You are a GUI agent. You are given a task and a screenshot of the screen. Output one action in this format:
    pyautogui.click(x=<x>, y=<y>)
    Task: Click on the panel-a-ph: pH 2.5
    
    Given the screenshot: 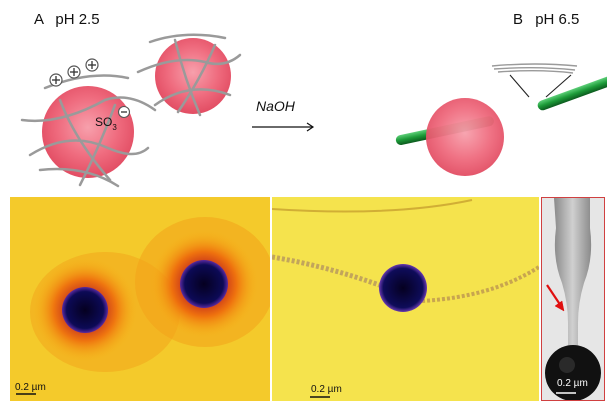 What is the action you would take?
    pyautogui.click(x=77, y=19)
    